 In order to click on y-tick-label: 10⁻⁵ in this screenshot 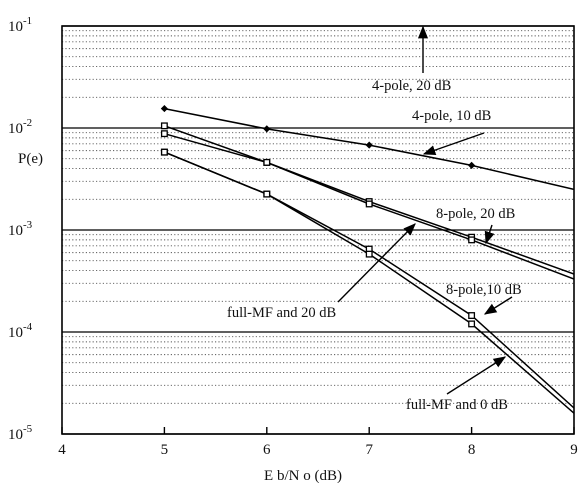, I will do `click(20, 433)`.